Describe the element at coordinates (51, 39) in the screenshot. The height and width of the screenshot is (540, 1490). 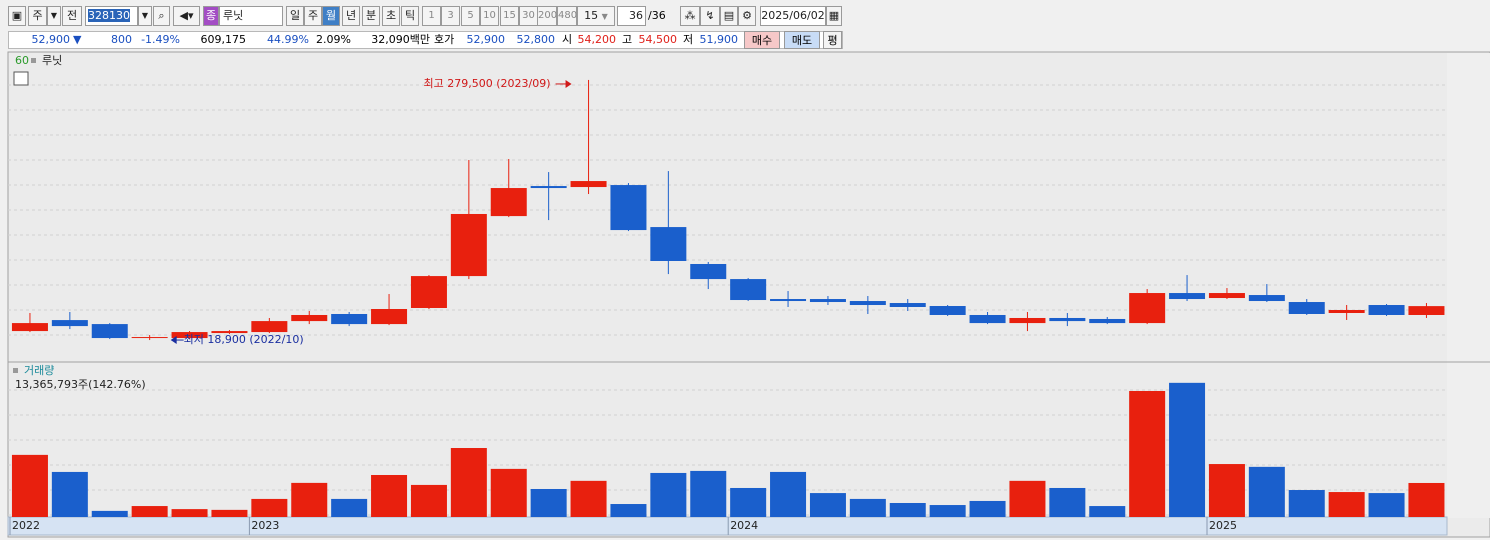
I see `price: 52,900` at that location.